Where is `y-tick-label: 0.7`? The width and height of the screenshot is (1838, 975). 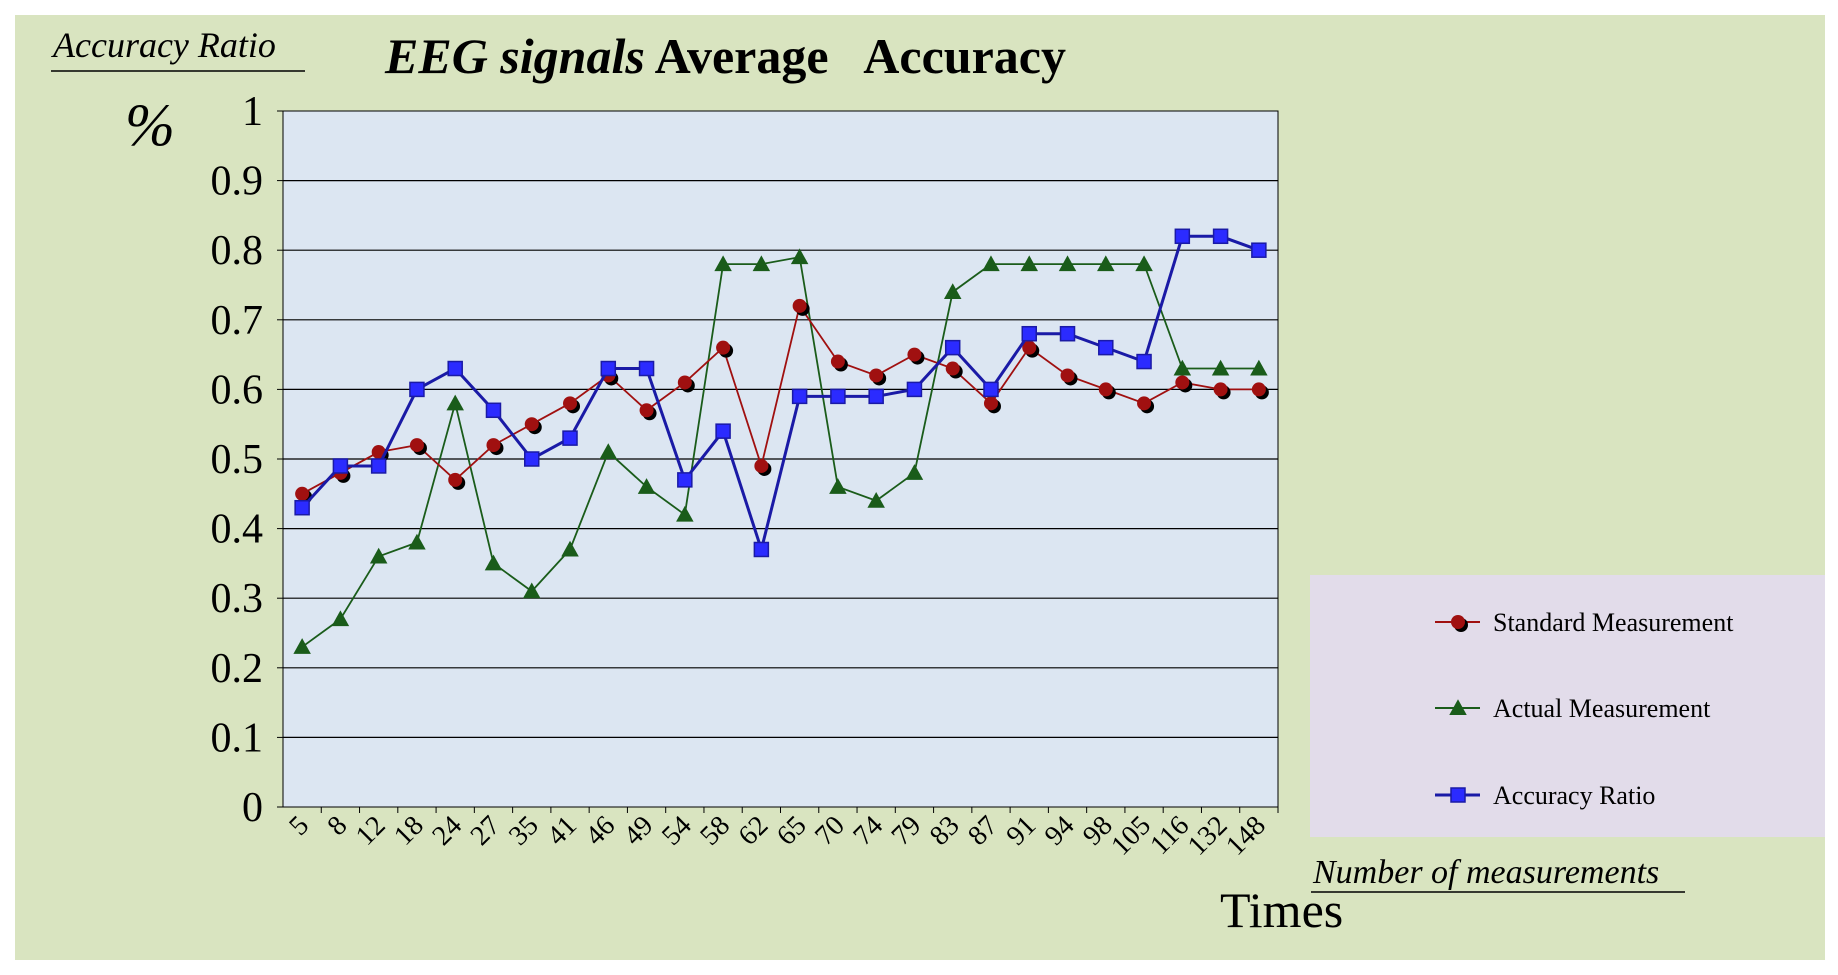 y-tick-label: 0.7 is located at coordinates (237, 321).